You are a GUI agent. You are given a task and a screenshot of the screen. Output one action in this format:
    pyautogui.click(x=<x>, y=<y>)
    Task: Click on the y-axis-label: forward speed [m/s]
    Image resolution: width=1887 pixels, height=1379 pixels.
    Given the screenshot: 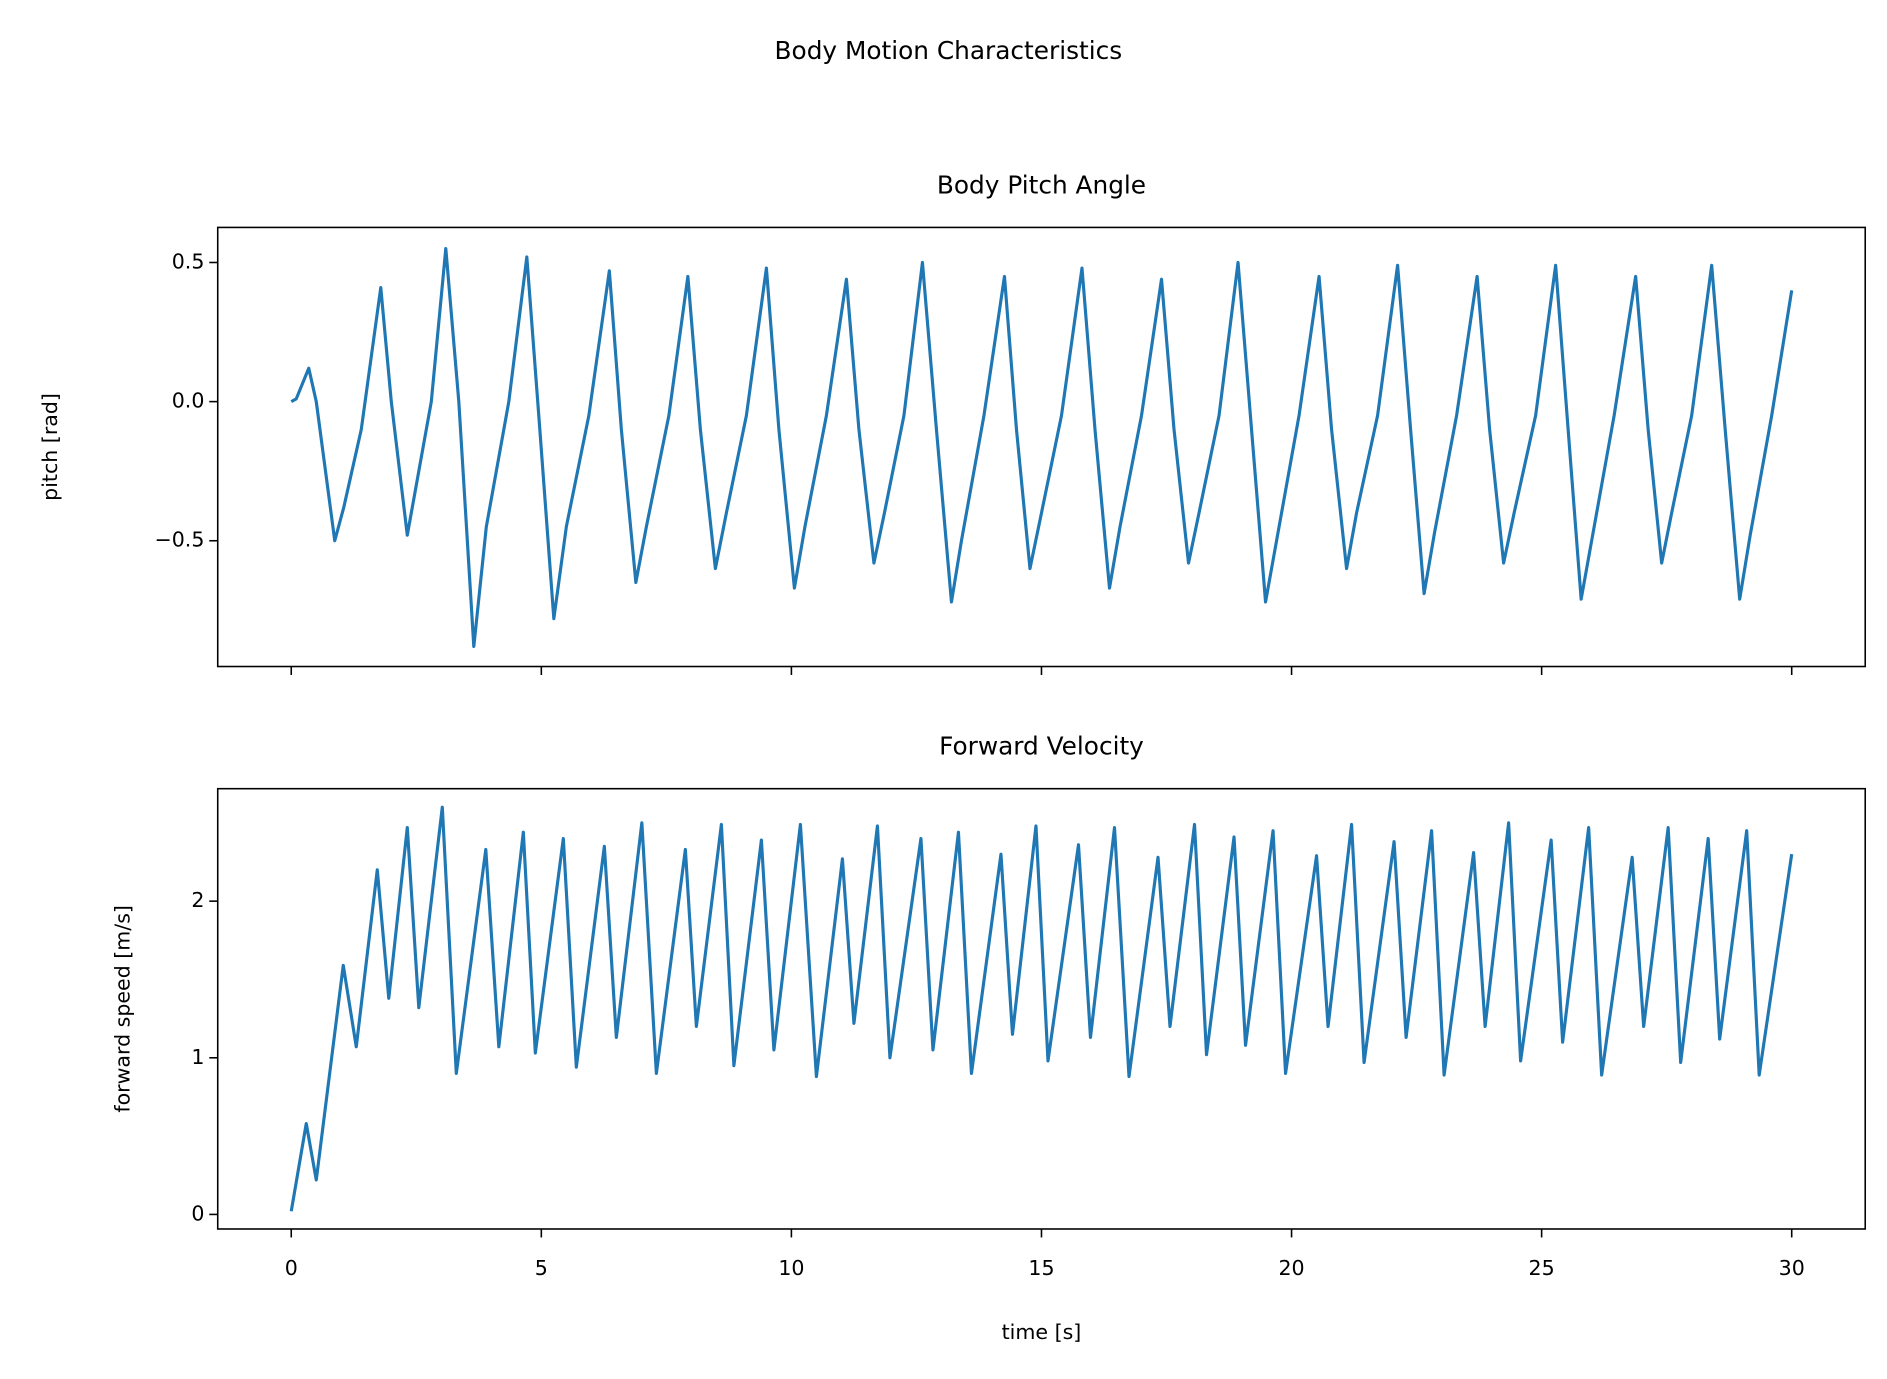 What is the action you would take?
    pyautogui.click(x=122, y=1009)
    